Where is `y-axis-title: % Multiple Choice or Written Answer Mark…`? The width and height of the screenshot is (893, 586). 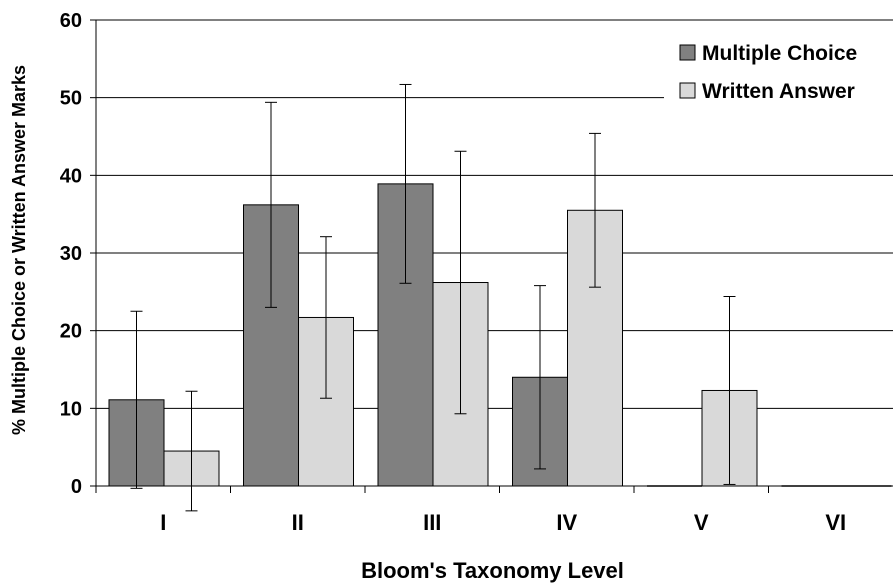 y-axis-title: % Multiple Choice or Written Answer Mark… is located at coordinates (19, 250).